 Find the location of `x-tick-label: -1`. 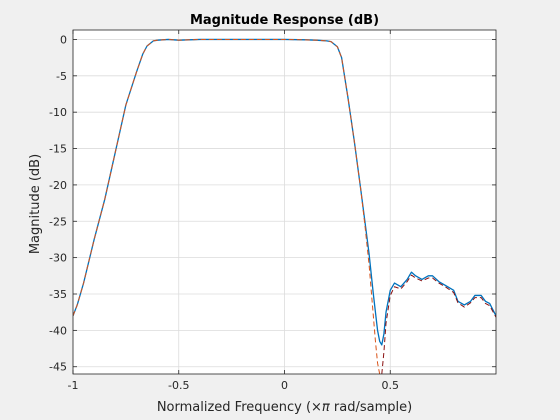

x-tick-label: -1 is located at coordinates (73, 385).